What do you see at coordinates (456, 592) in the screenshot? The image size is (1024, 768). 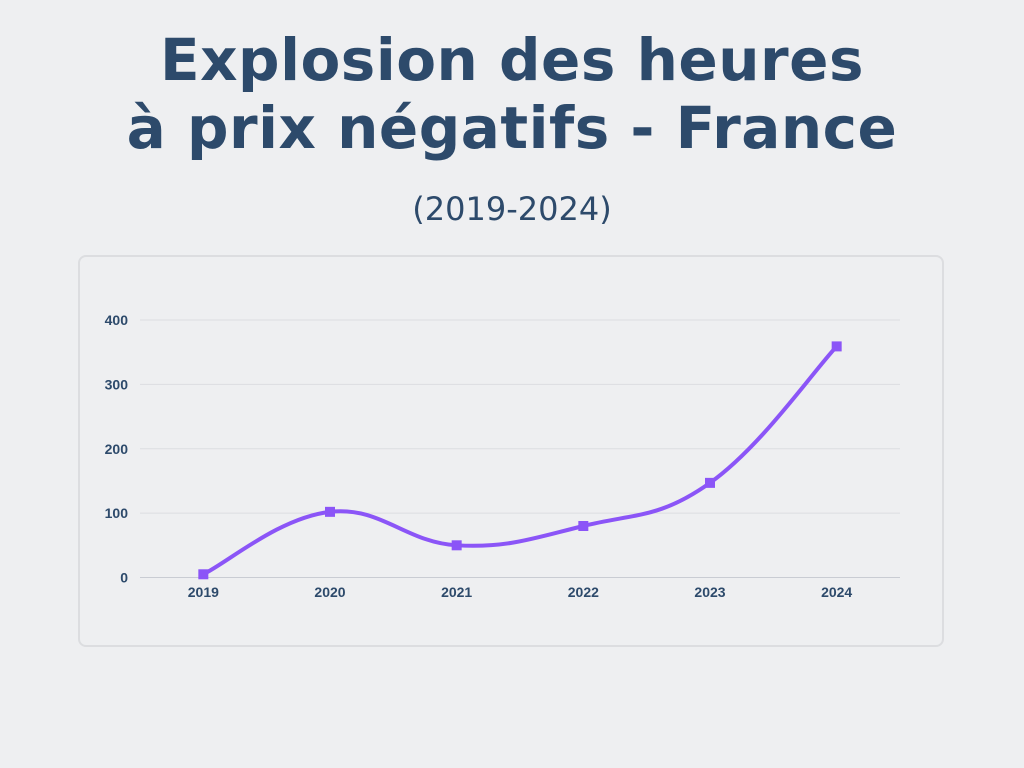 I see `x-tick-label: 2021` at bounding box center [456, 592].